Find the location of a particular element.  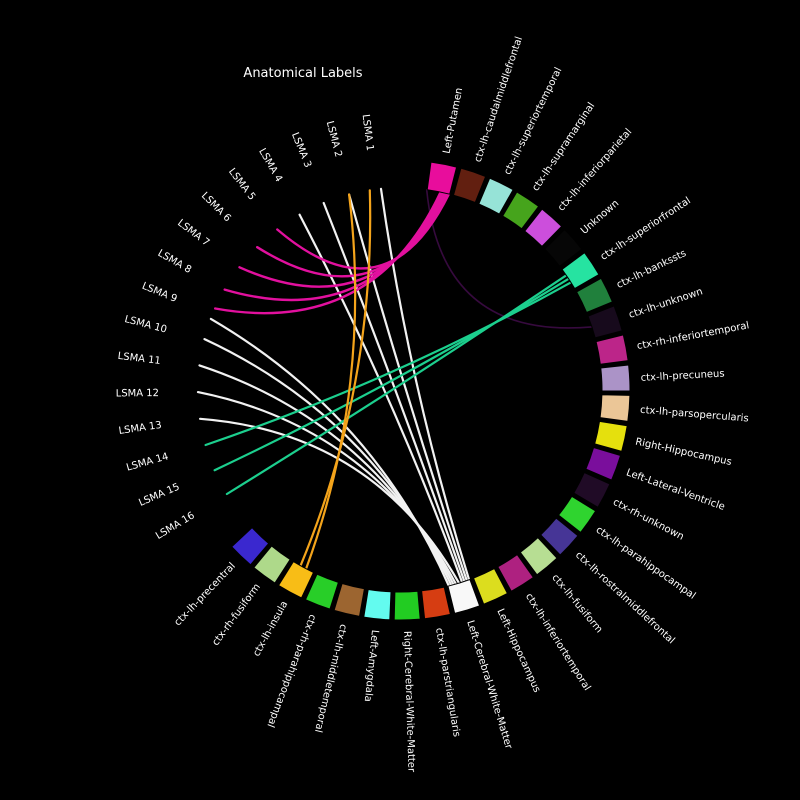

segment-label: ctx-lh-precuneus is located at coordinates (682, 376).